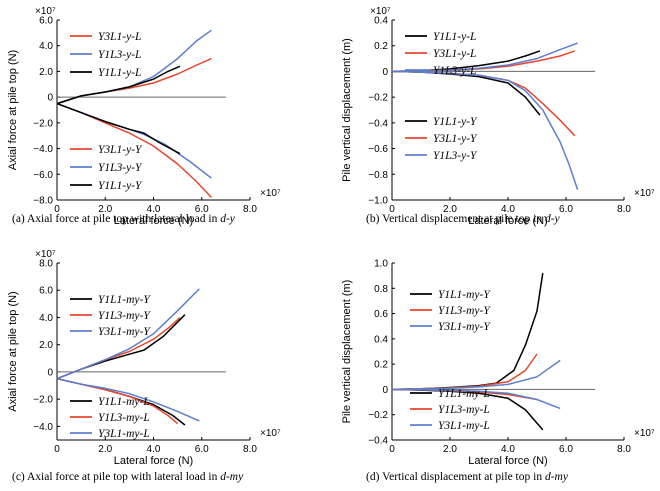  I want to click on y-tick-label: −1.0, so click(378, 201).